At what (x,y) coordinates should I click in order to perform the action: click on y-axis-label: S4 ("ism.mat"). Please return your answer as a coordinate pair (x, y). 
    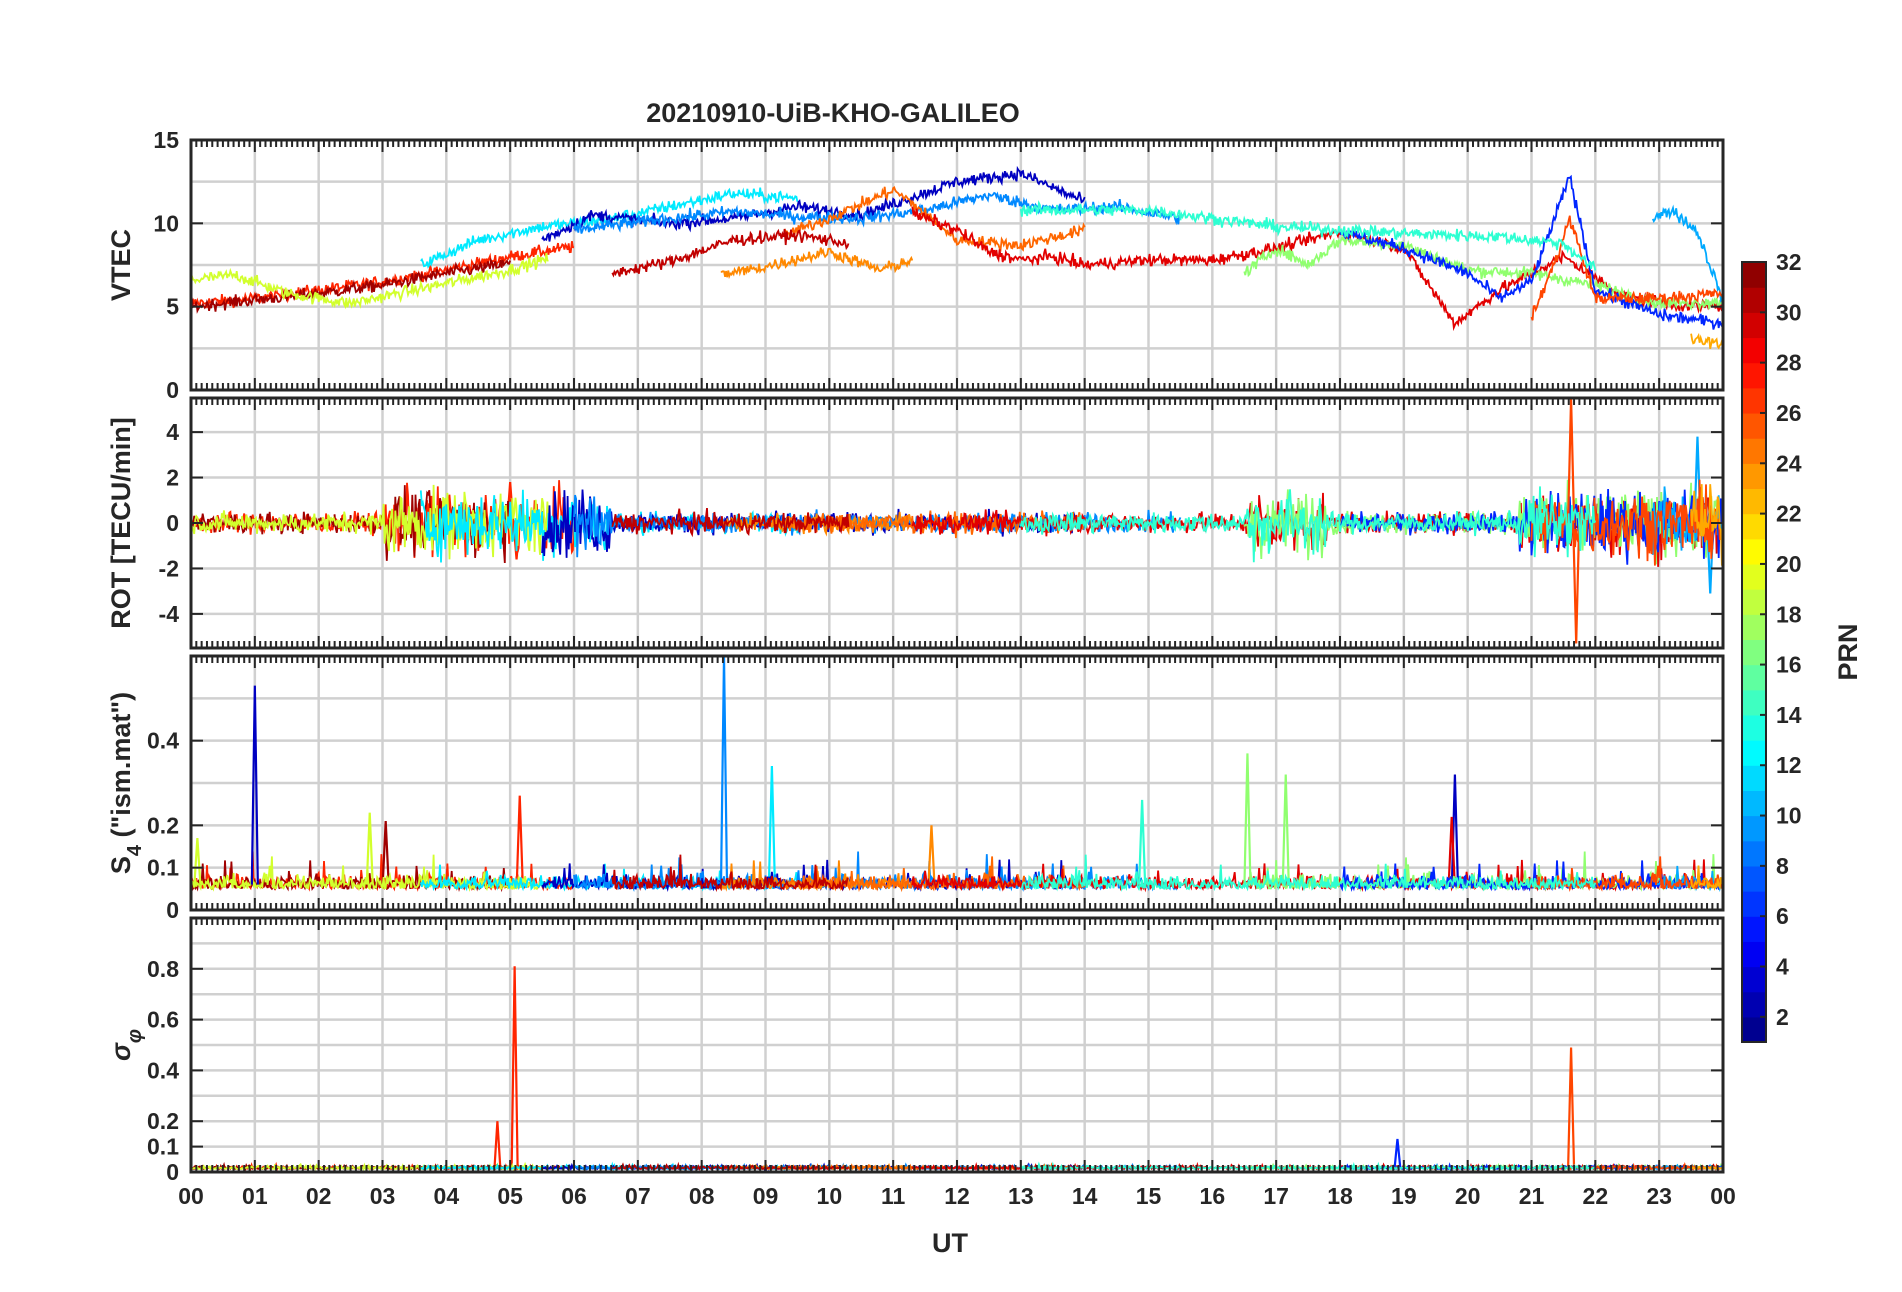
    Looking at the image, I should click on (126, 783).